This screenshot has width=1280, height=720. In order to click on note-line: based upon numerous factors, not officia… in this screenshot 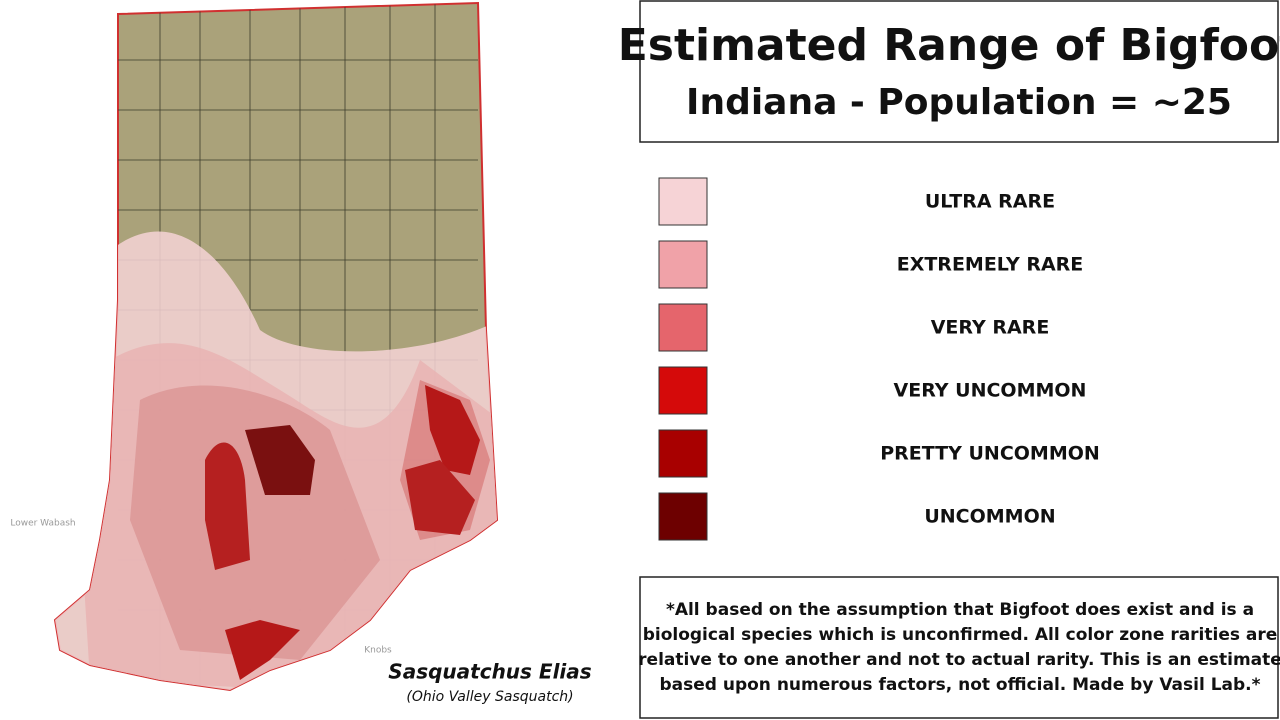, I will do `click(959, 685)`.